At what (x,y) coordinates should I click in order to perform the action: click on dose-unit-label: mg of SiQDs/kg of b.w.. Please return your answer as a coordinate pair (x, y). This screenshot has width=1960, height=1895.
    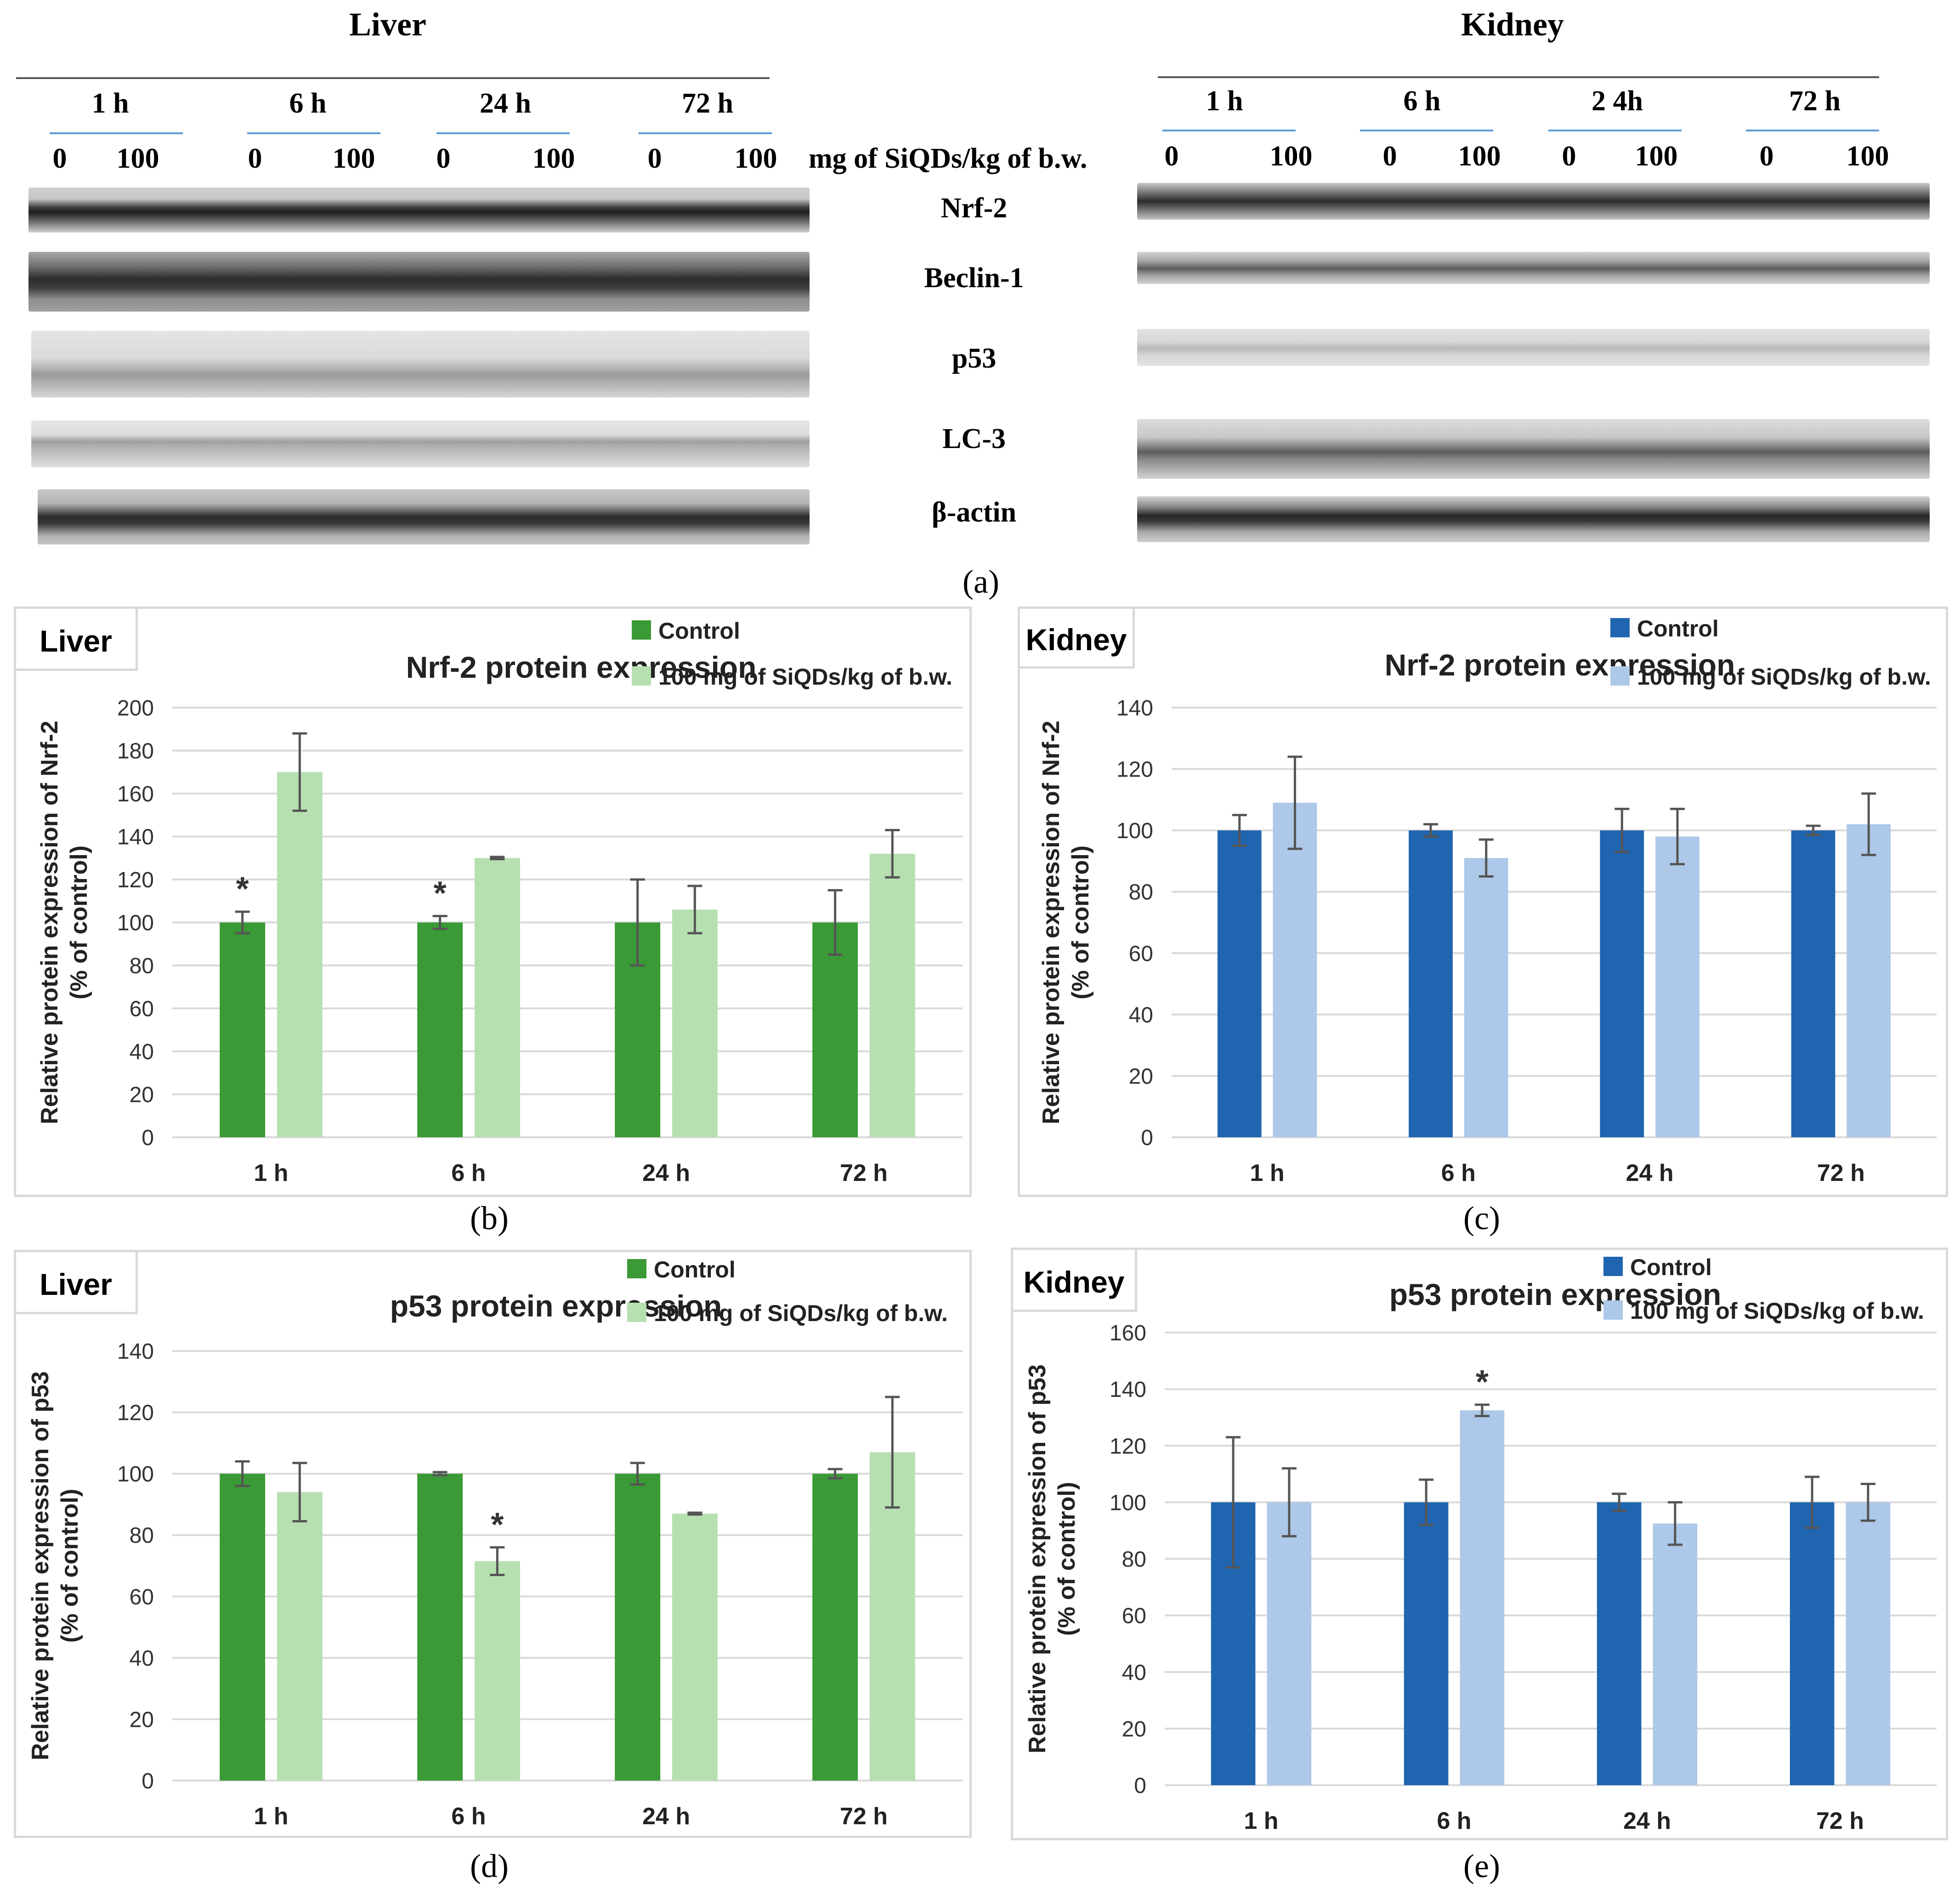
    Looking at the image, I should click on (948, 158).